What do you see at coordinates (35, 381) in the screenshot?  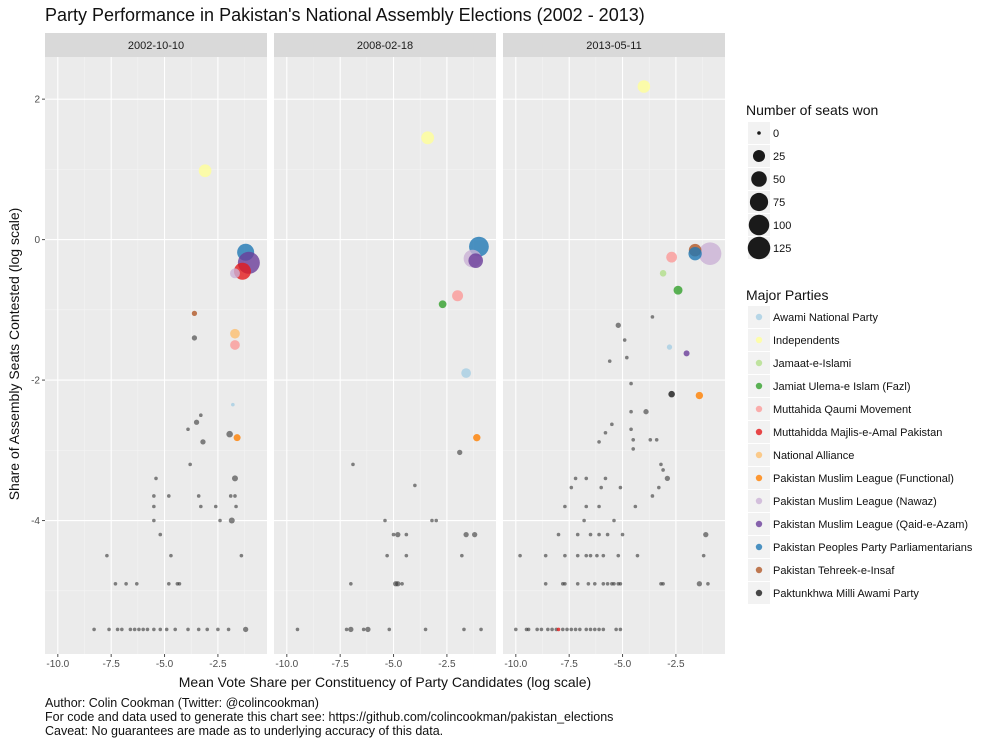 I see `y-tick-label: -2` at bounding box center [35, 381].